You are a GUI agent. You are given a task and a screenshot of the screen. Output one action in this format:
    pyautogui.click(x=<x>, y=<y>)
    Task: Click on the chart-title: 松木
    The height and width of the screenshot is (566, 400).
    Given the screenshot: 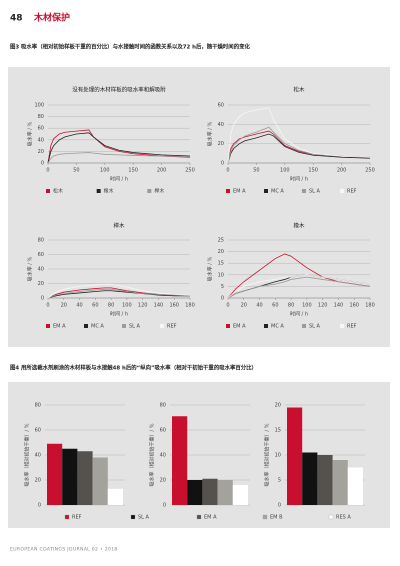 What is the action you would take?
    pyautogui.click(x=299, y=90)
    